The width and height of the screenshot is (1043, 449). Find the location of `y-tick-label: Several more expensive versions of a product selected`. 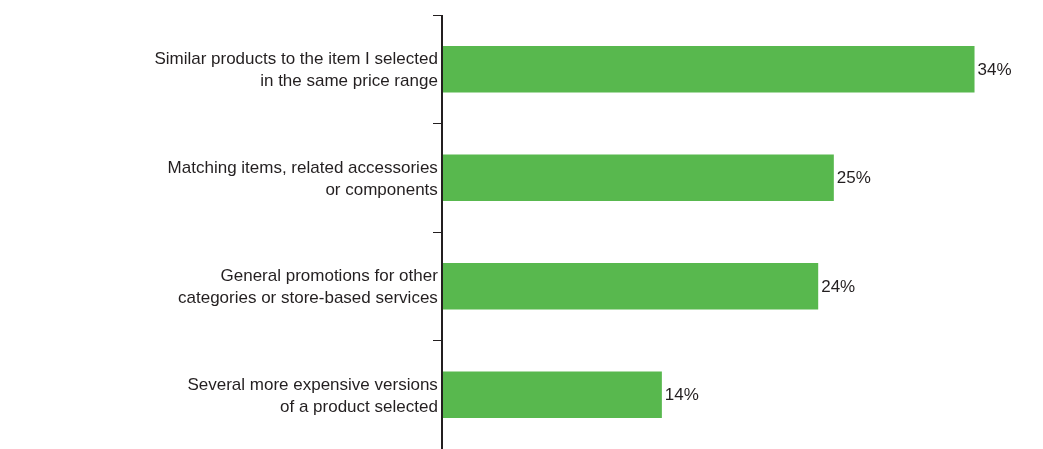

y-tick-label: Several more expensive versions of a product selected is located at coordinates (312, 395).